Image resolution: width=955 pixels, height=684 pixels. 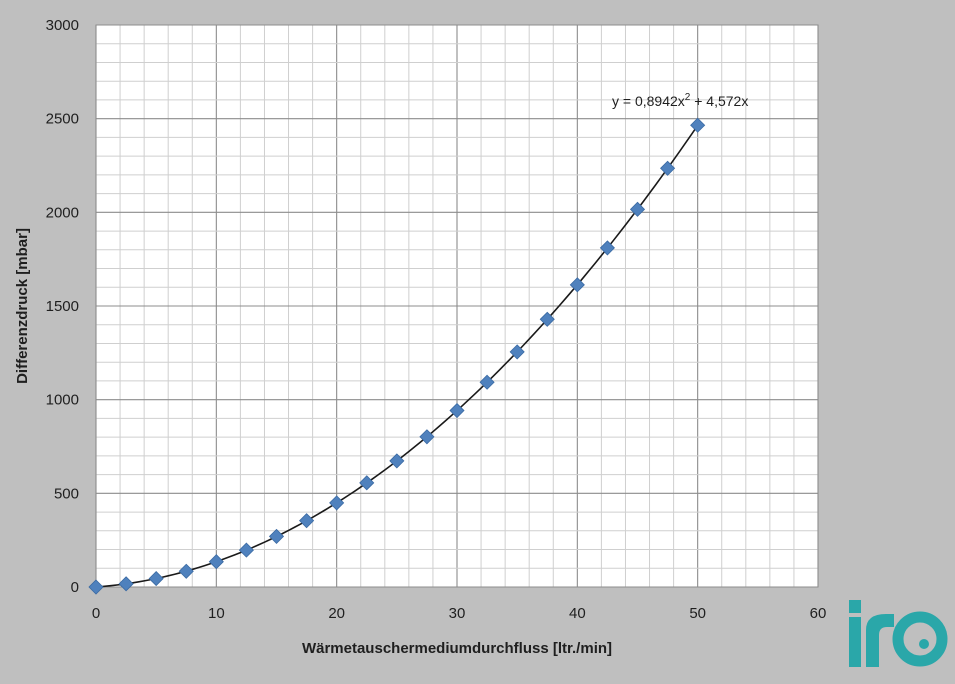 I want to click on logo-o-dot, so click(x=924, y=644).